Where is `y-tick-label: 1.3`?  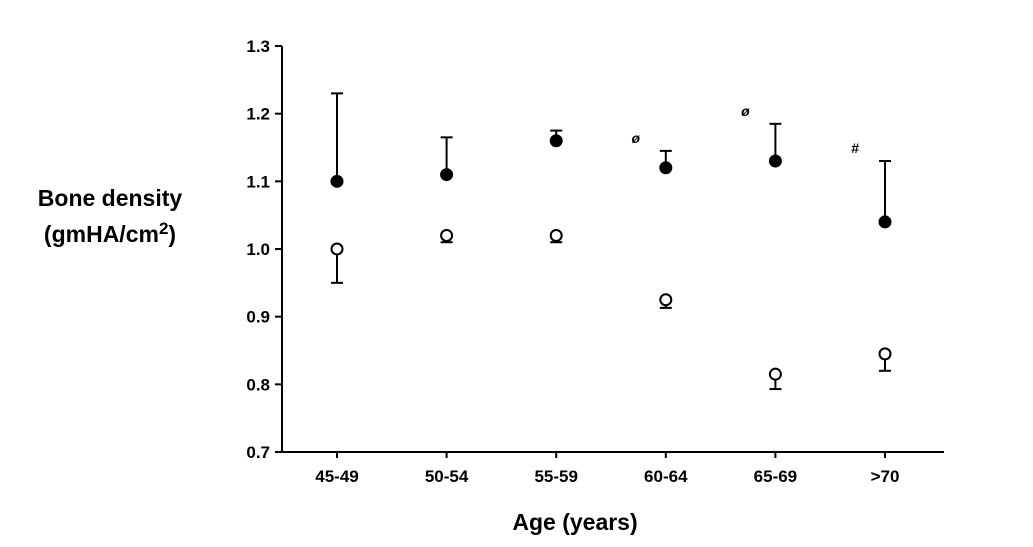
y-tick-label: 1.3 is located at coordinates (258, 46).